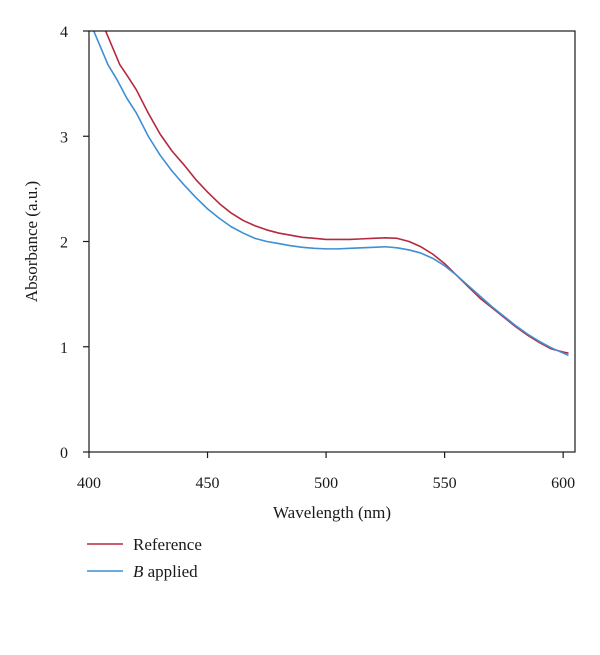  I want to click on legend-label-b-prefix: B, so click(138, 571).